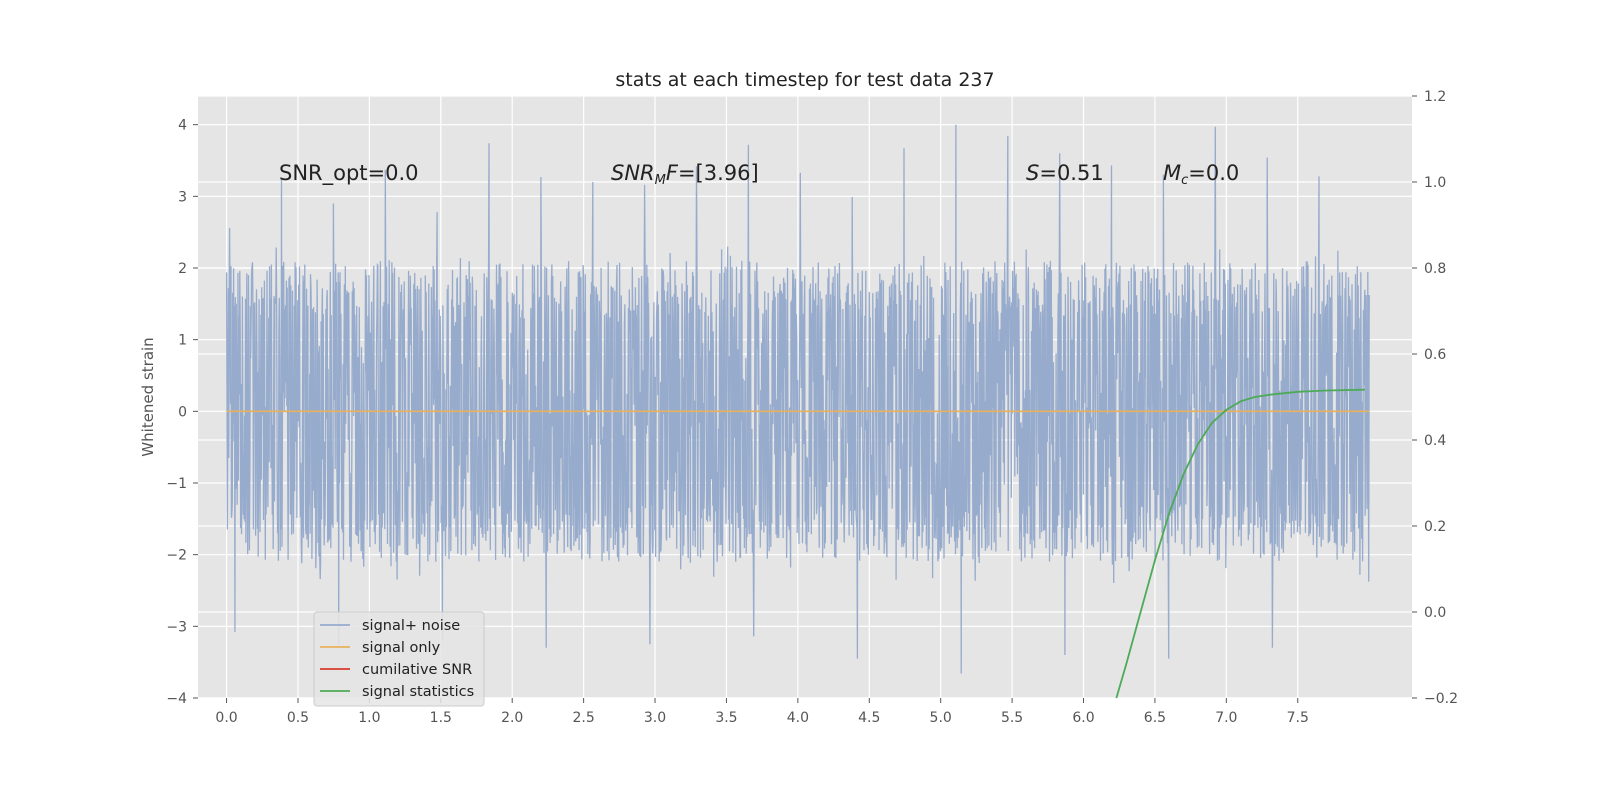 The height and width of the screenshot is (800, 1600). What do you see at coordinates (798, 718) in the screenshot?
I see `x-tick-label: 4.0` at bounding box center [798, 718].